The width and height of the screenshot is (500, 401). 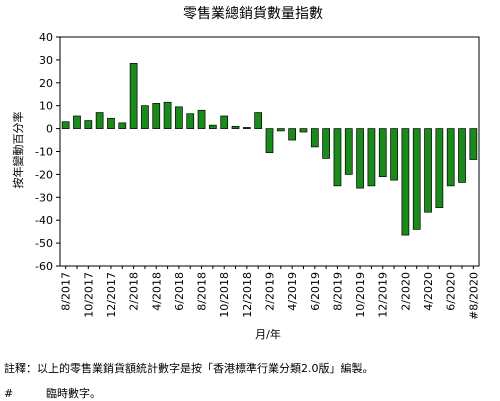 I want to click on y-axis-title: 按年變動百分率, so click(x=18, y=150).